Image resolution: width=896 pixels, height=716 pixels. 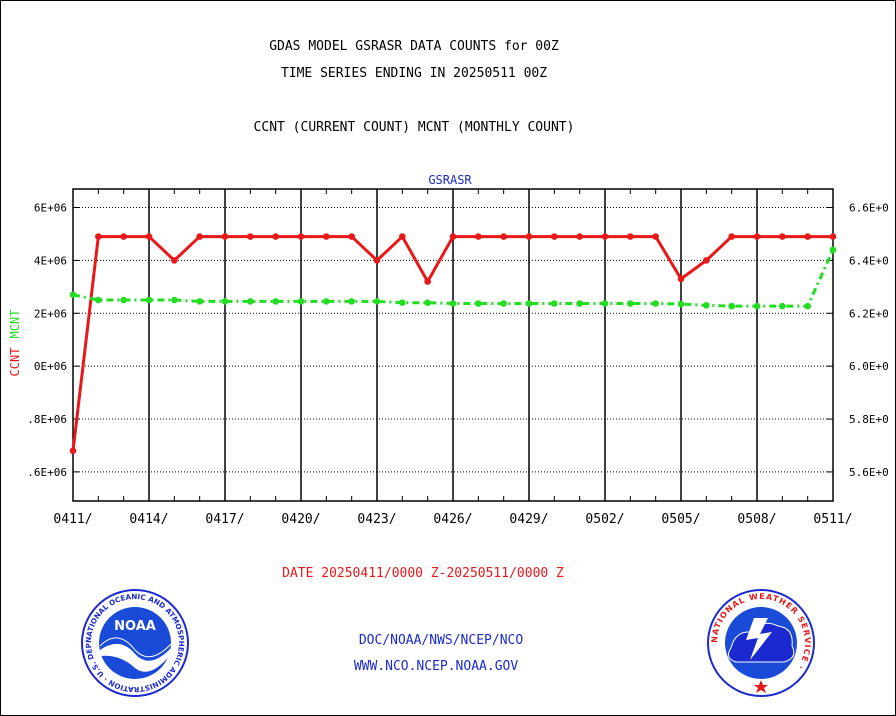 I want to click on x-tick-label: 0423/, so click(x=376, y=519).